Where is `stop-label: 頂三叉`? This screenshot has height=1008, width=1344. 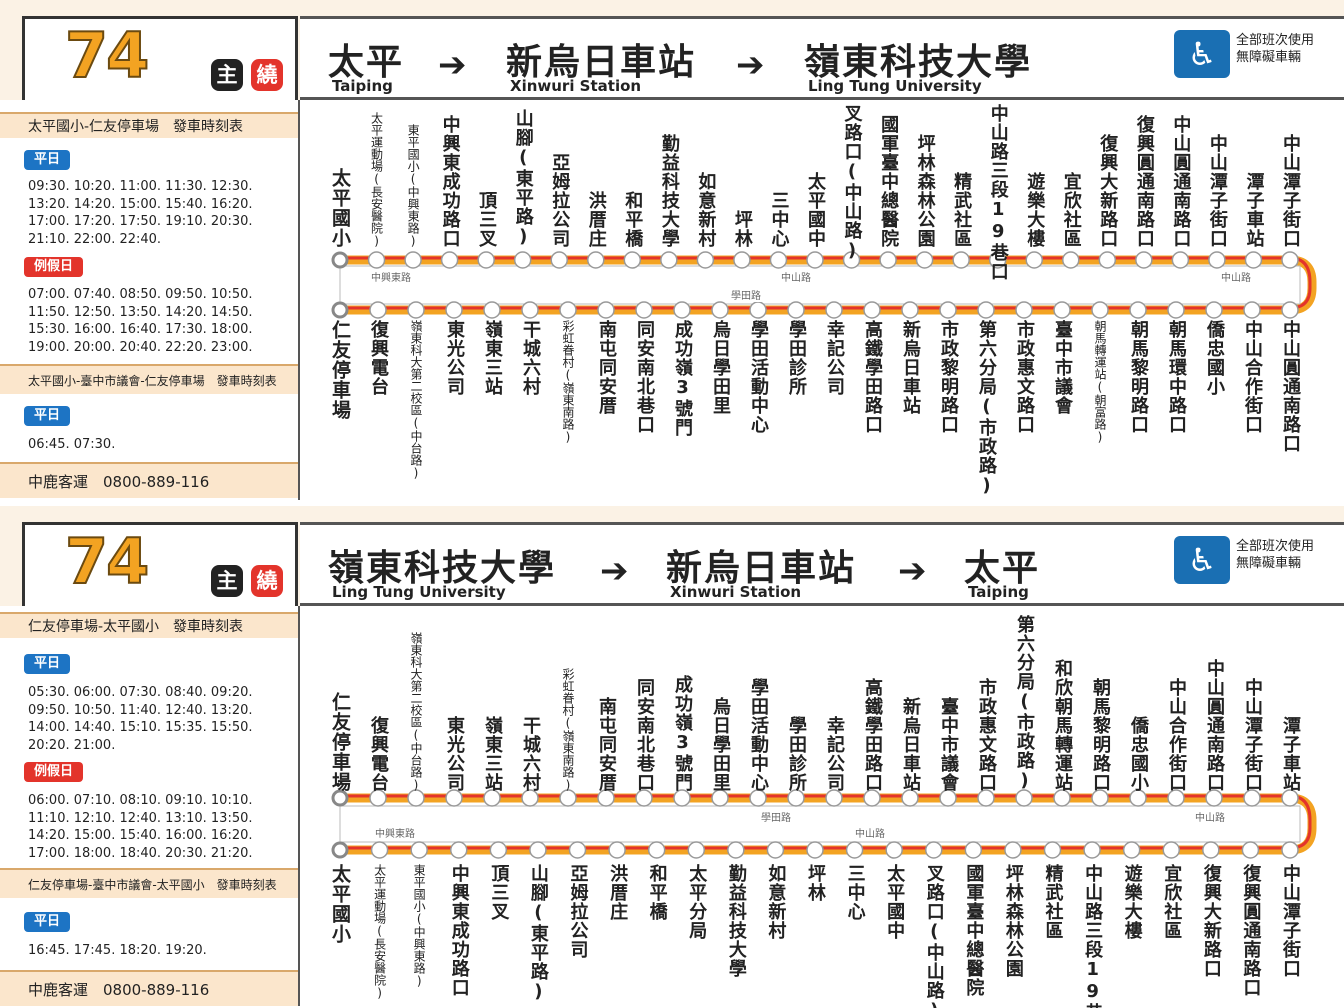
stop-label: 頂三叉 is located at coordinates (499, 892).